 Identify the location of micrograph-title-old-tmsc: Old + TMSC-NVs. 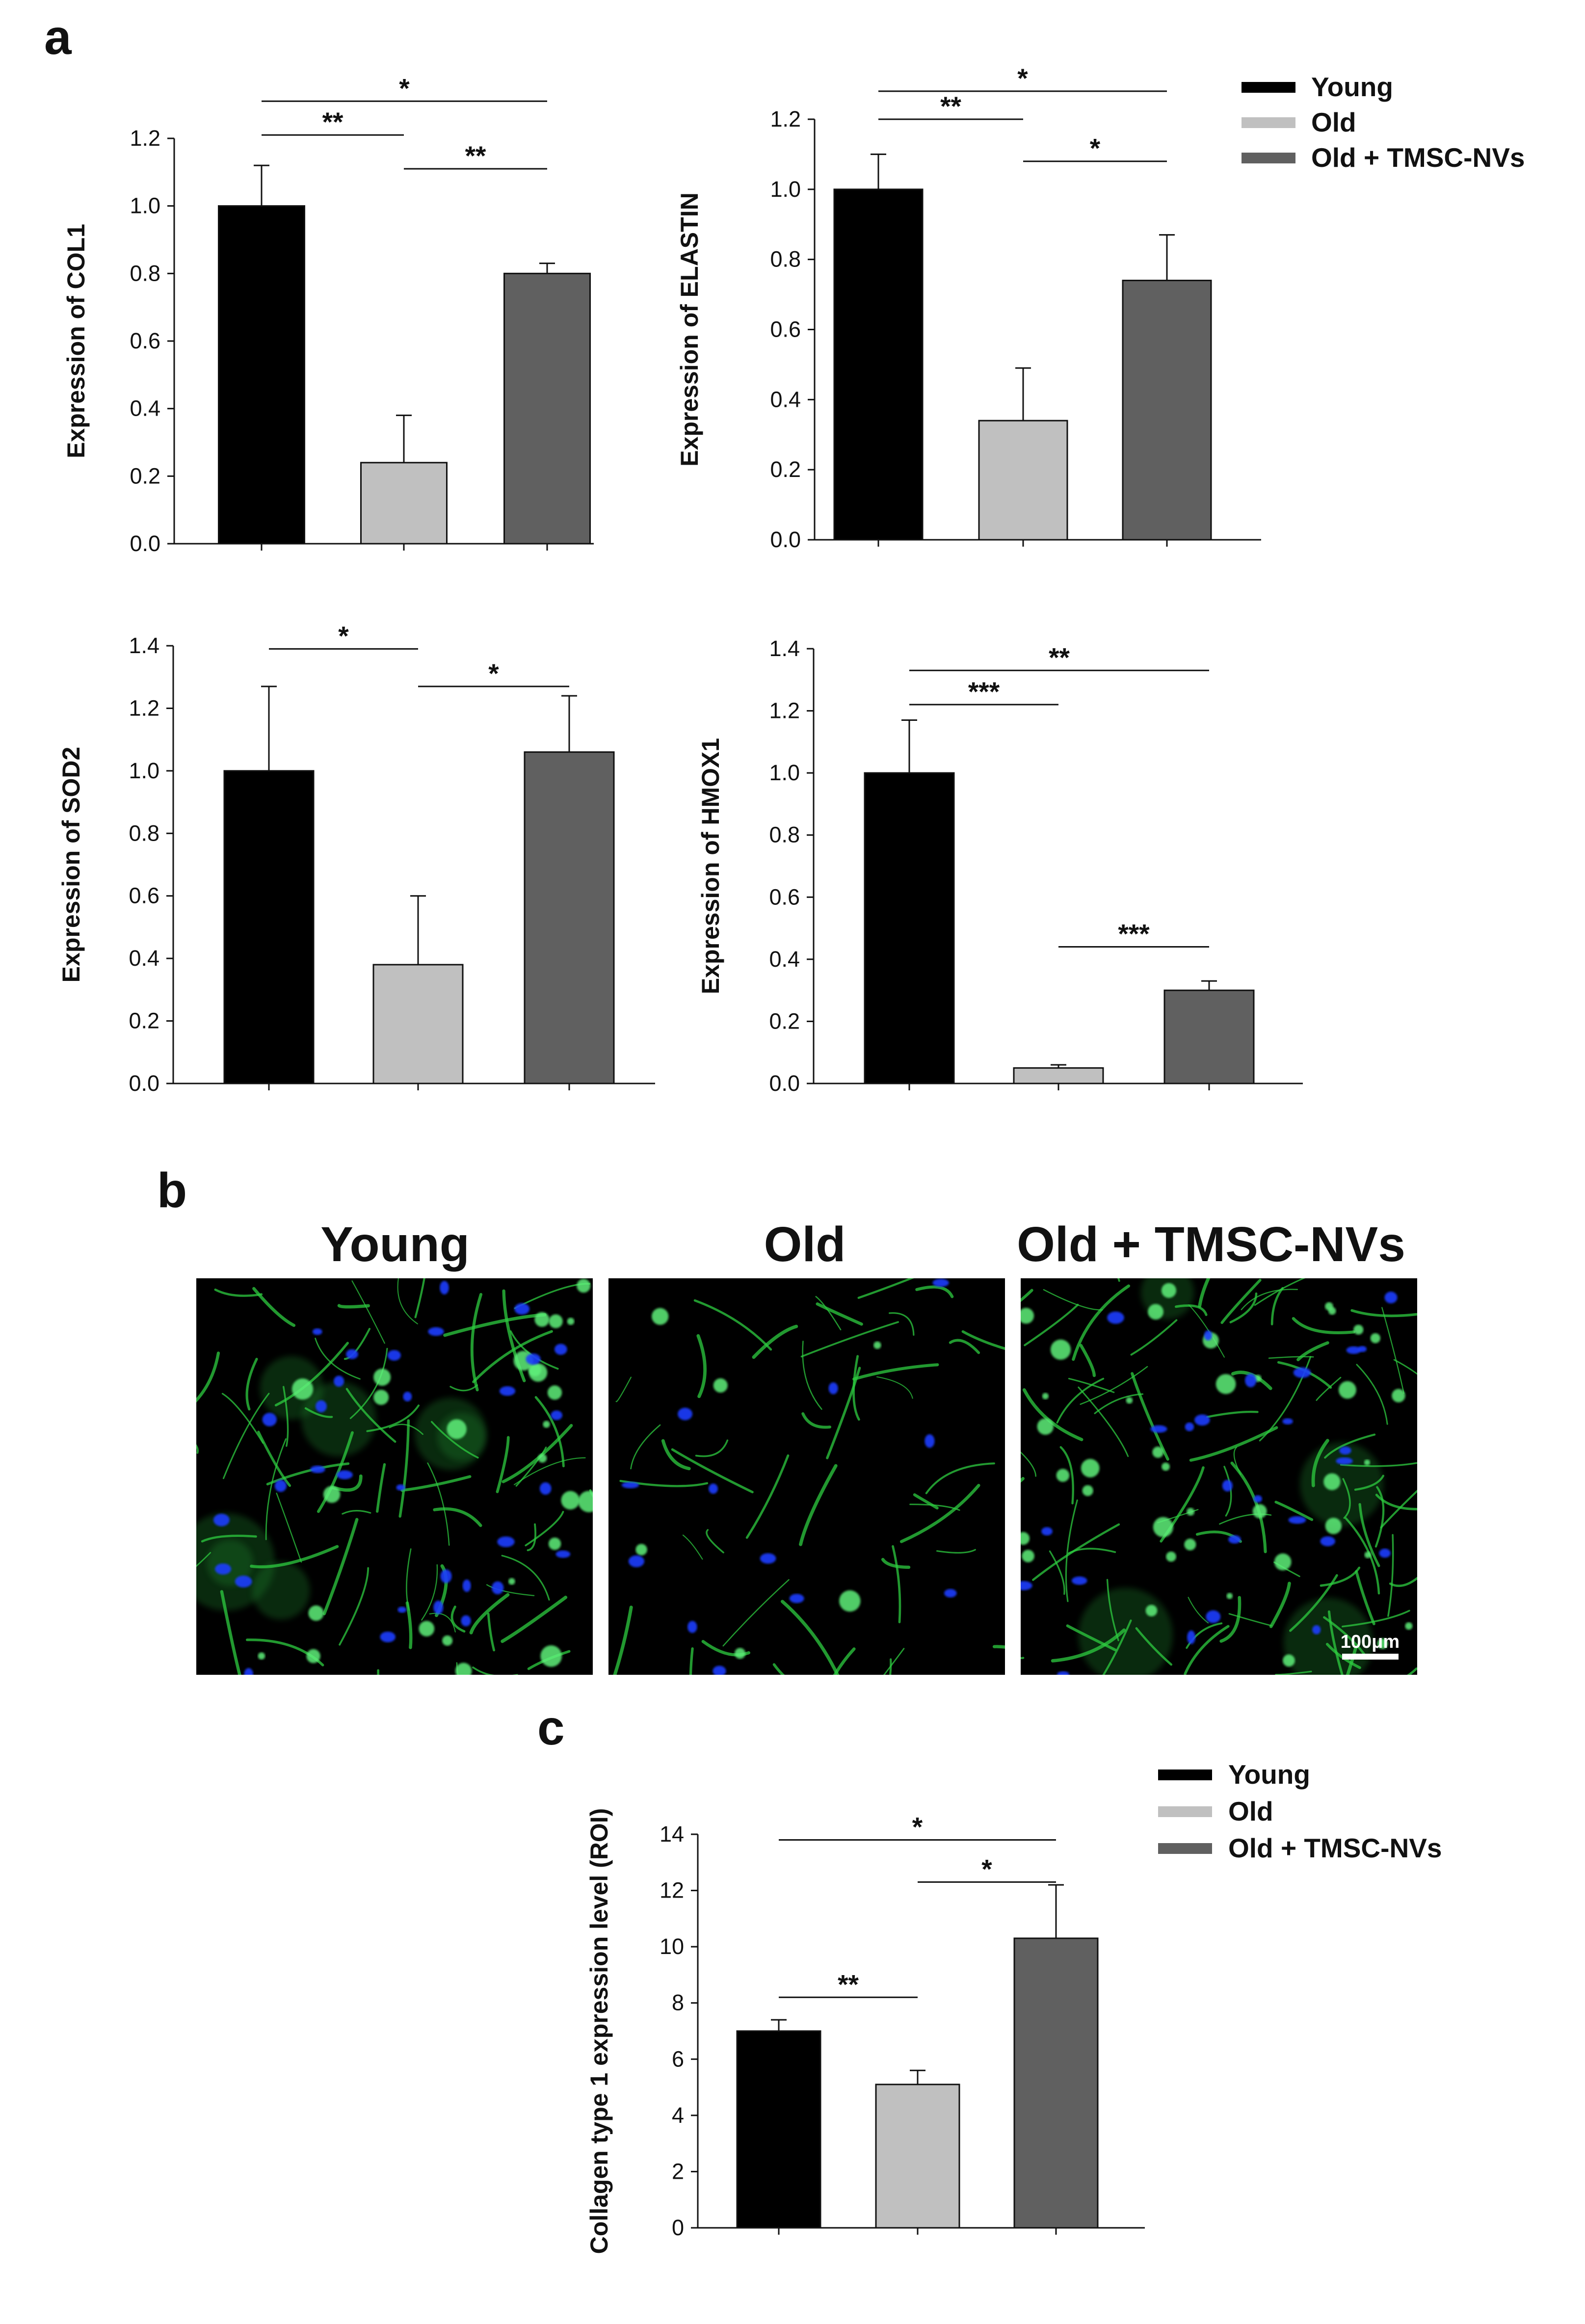
(1211, 1245).